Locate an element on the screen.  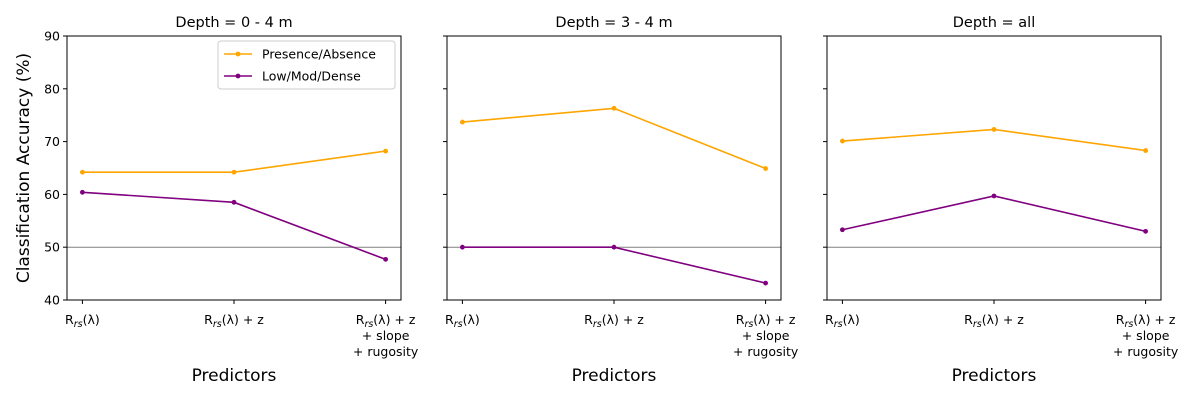
y-tick-label: 70 is located at coordinates (52, 141).